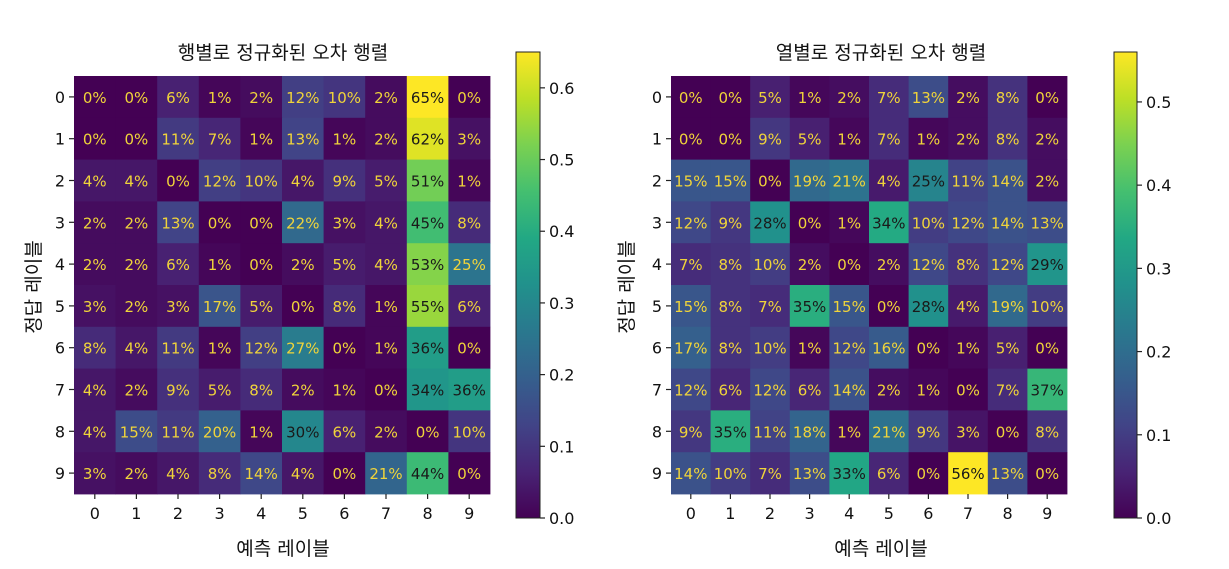  I want to click on cell-value-label: 65%, so click(427, 98).